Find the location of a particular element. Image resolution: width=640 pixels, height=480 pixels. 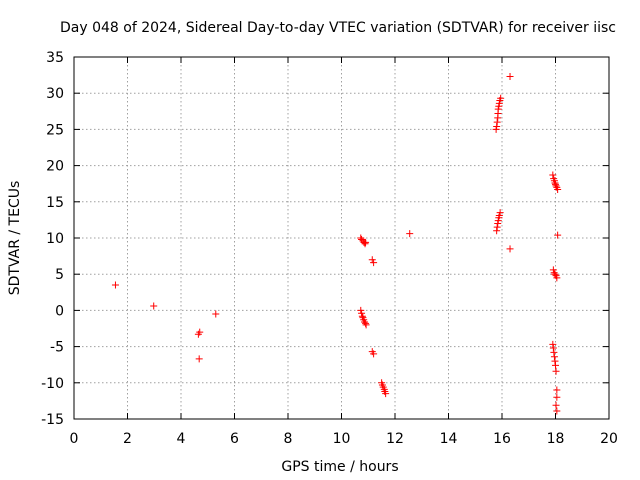

x-tick-label: 16 is located at coordinates (502, 439).